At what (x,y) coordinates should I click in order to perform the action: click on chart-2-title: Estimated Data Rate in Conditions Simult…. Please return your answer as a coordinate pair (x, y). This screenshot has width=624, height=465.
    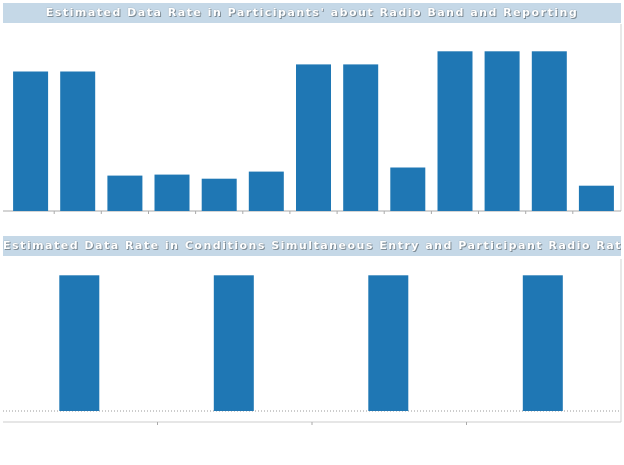
    Looking at the image, I should click on (312, 246).